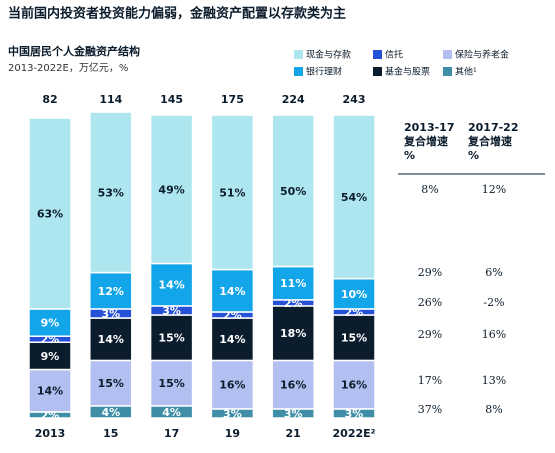 This screenshot has height=453, width=555. Describe the element at coordinates (293, 433) in the screenshot. I see `x-tick-label: 21` at that location.